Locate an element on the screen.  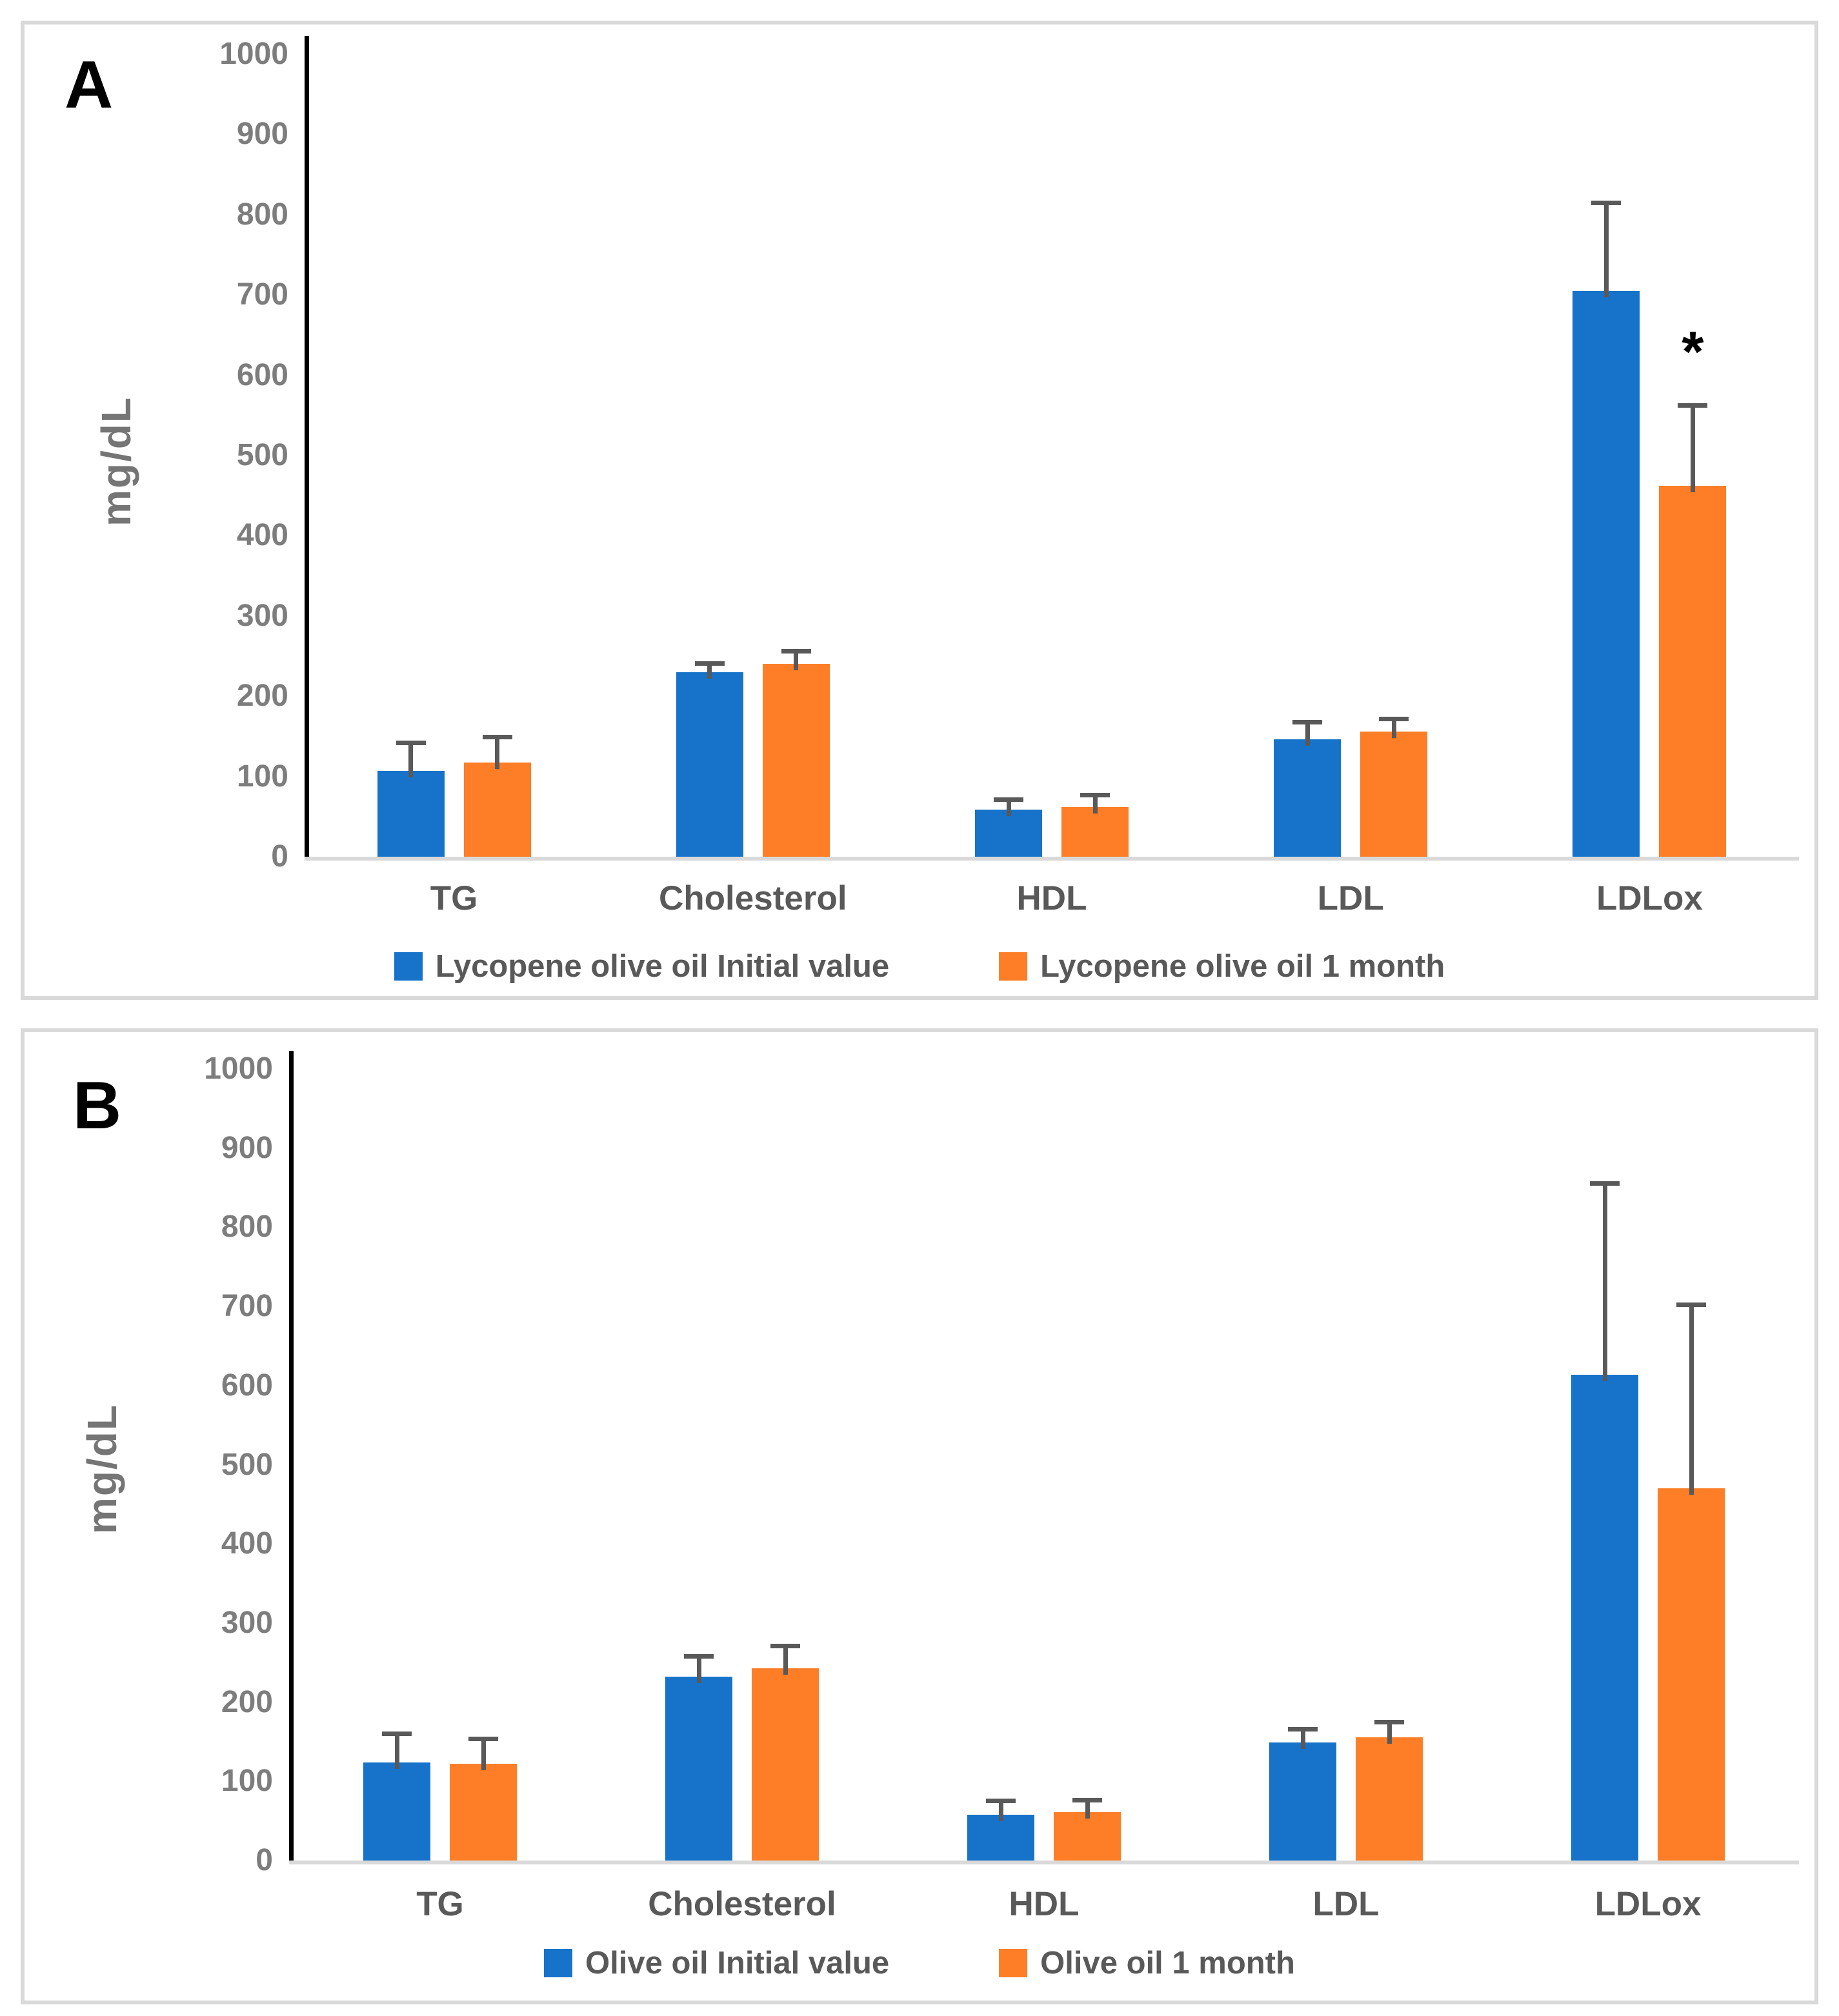
legend-item: Olive oil 1 month is located at coordinates (1147, 1963).